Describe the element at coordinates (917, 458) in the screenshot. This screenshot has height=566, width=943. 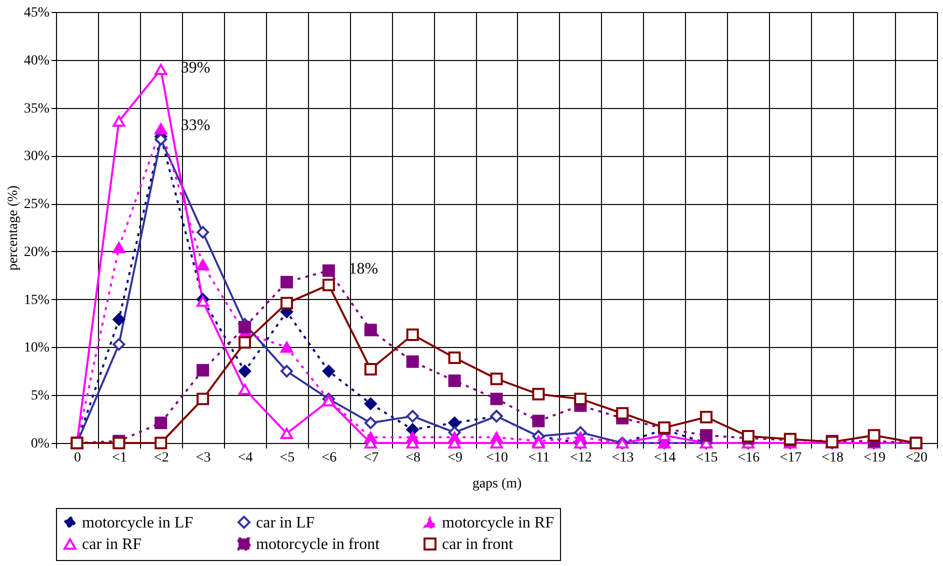
I see `x-tick-label: <20` at that location.